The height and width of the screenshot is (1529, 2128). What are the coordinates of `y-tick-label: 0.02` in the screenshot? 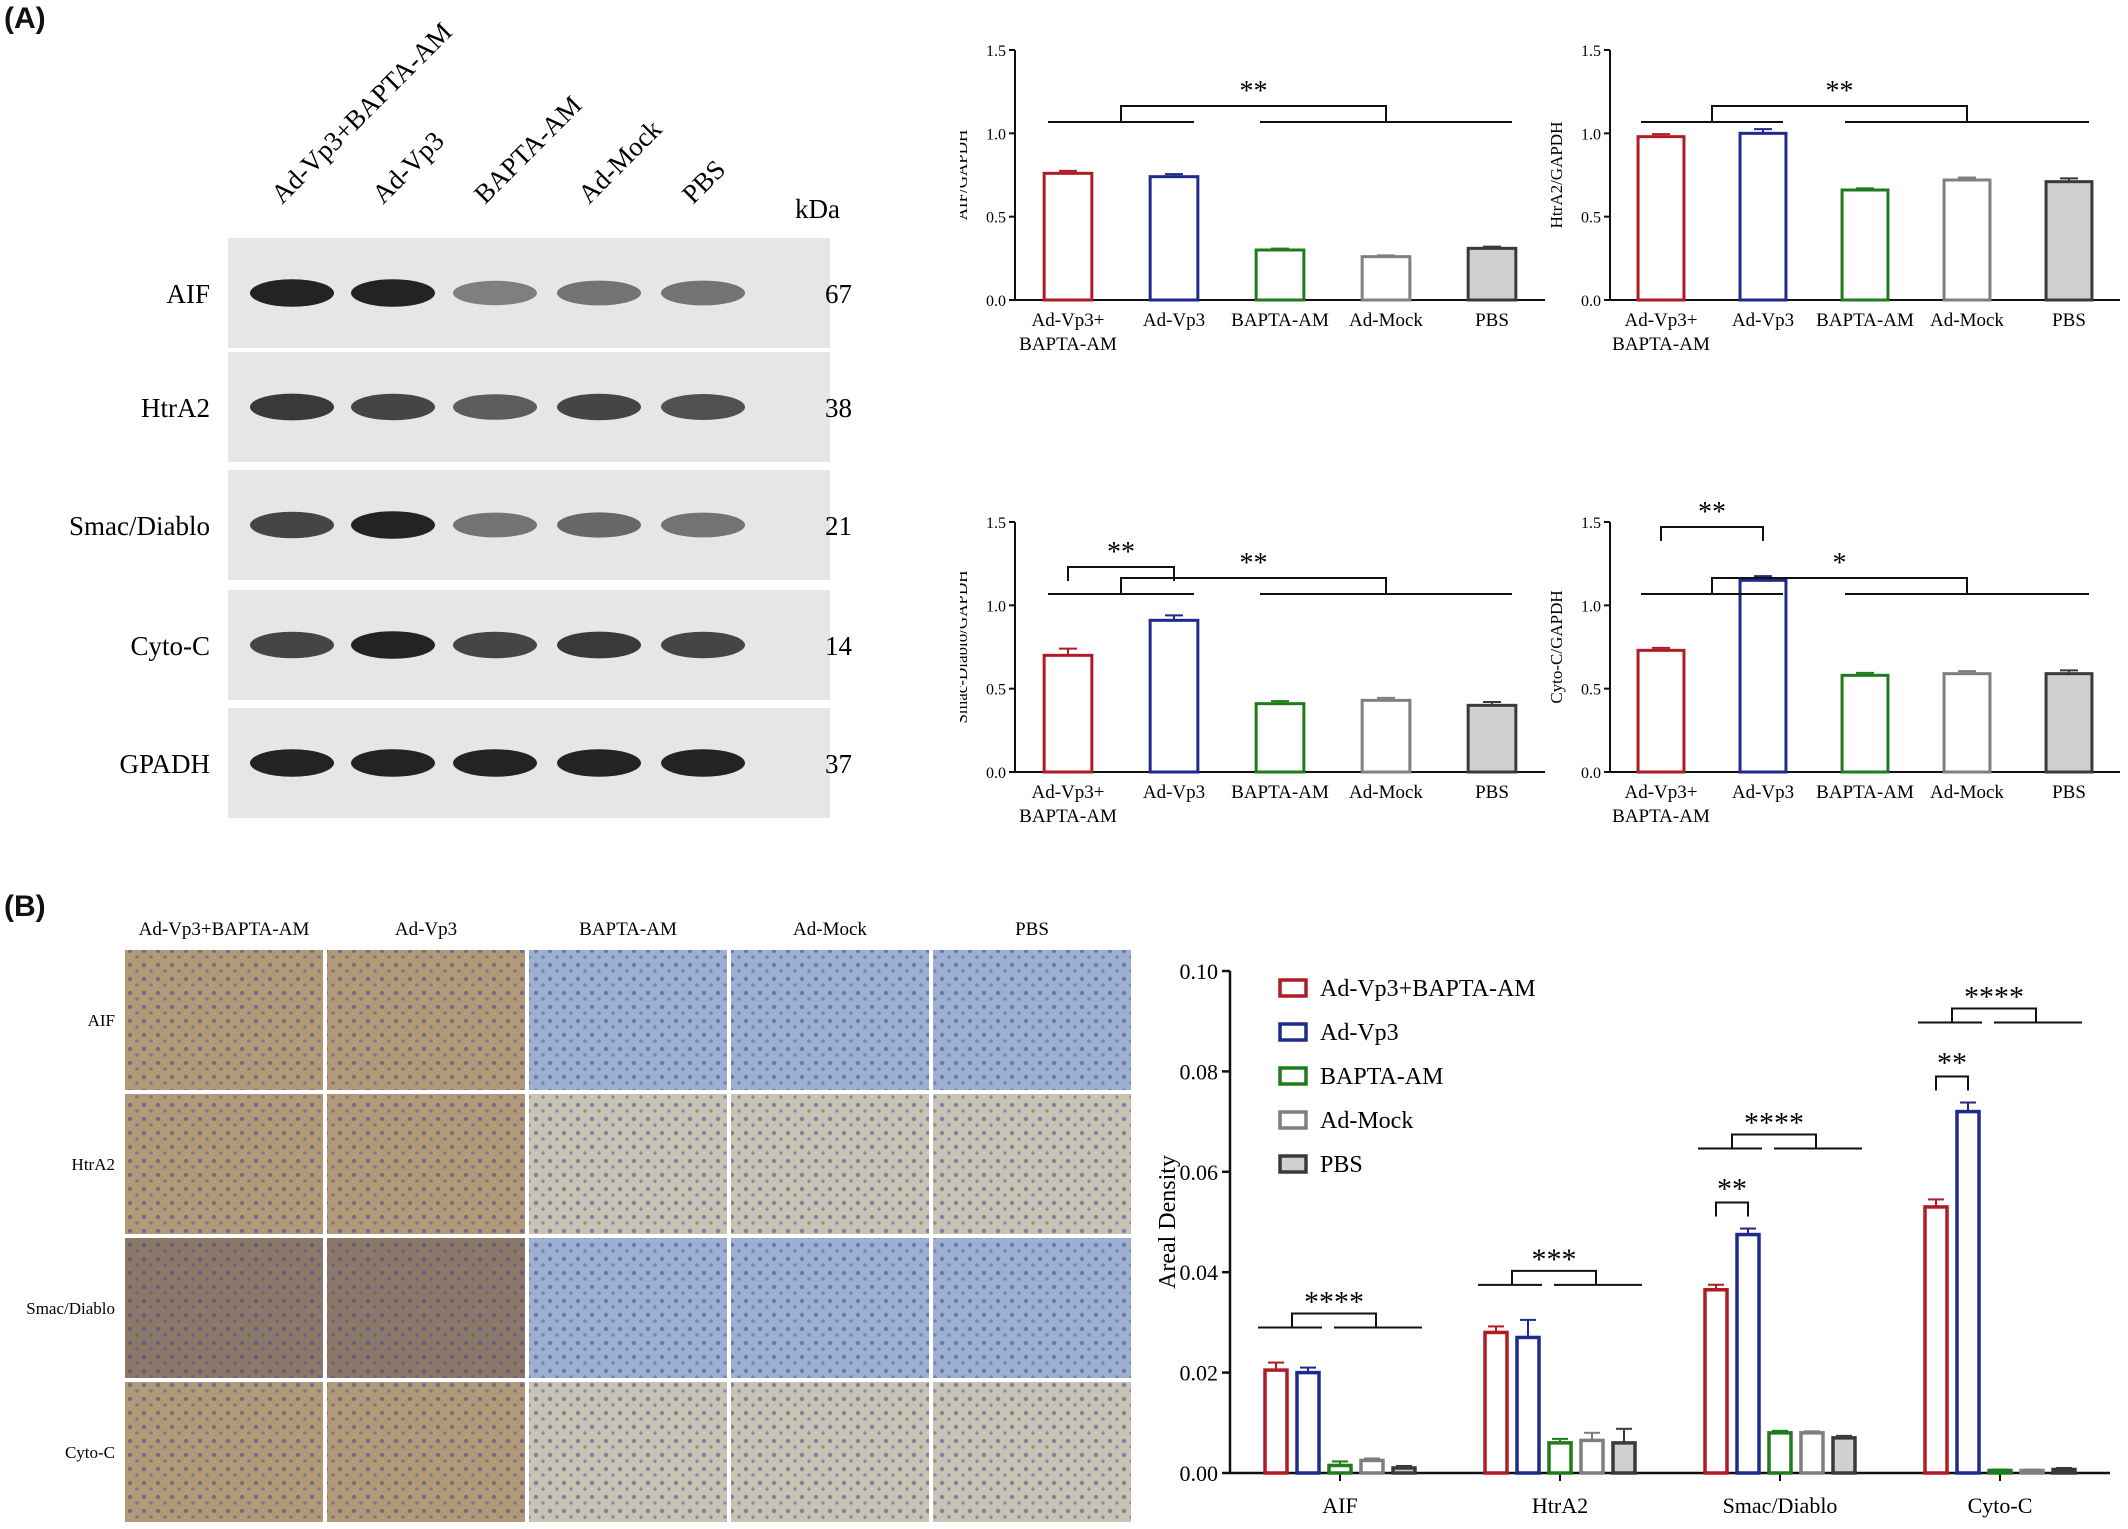 It's located at (1199, 1373).